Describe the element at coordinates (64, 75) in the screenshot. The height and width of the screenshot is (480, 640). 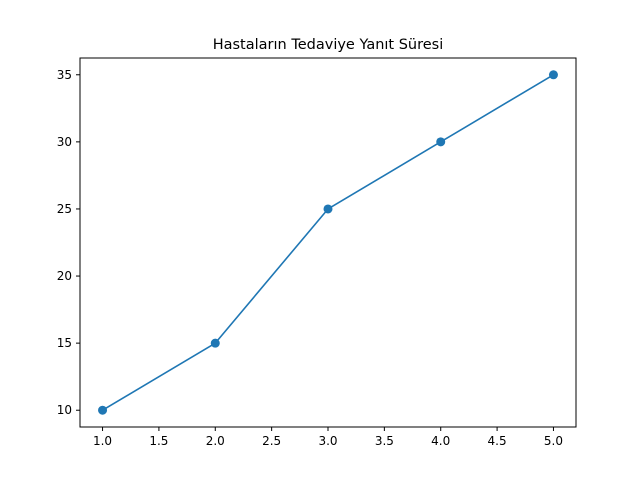
I see `y-tick-label: 35` at that location.